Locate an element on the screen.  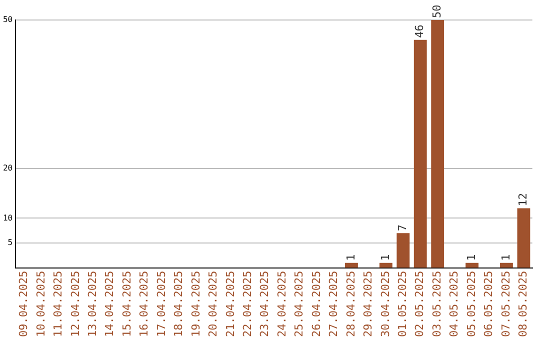
x-tick-label: 30.04.2025 is located at coordinates (385, 304).